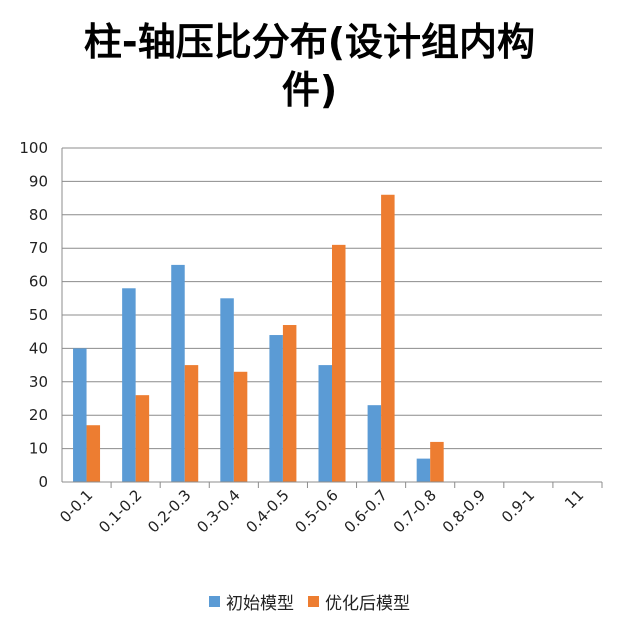  I want to click on x-tick-label: 0.1-0.2, so click(120, 511).